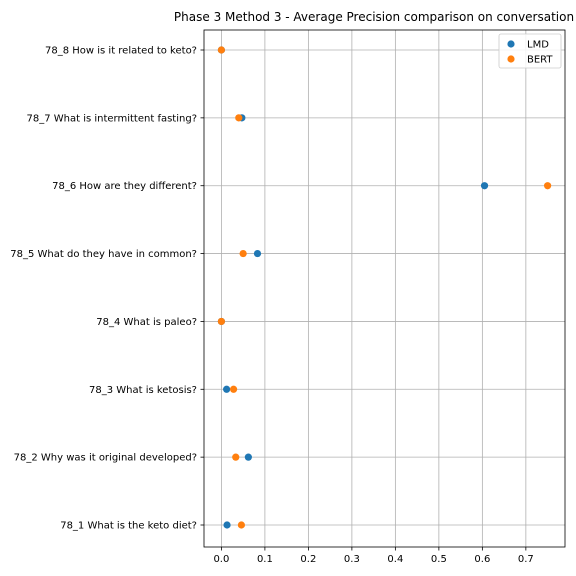 The height and width of the screenshot is (576, 576). I want to click on y-tick-label: 78_3 What is ketosis?, so click(143, 390).